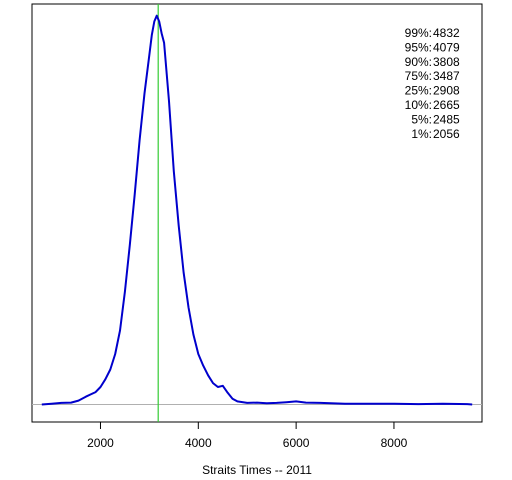 The width and height of the screenshot is (512, 480). What do you see at coordinates (418, 47) in the screenshot?
I see `quantile-label-1: 95%:` at bounding box center [418, 47].